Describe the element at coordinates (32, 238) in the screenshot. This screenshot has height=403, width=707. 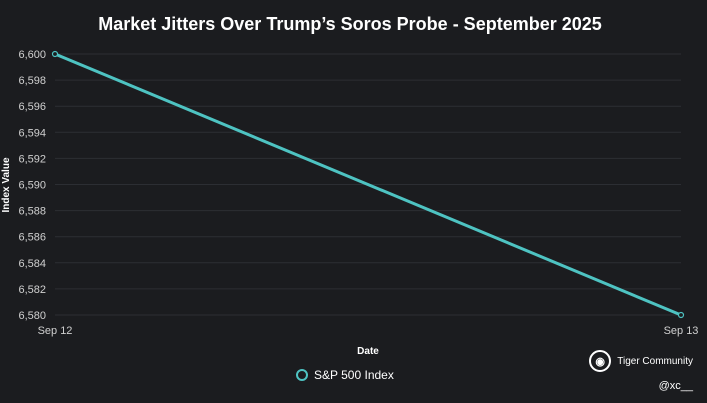
I see `y-tick-label: 6,586` at that location.